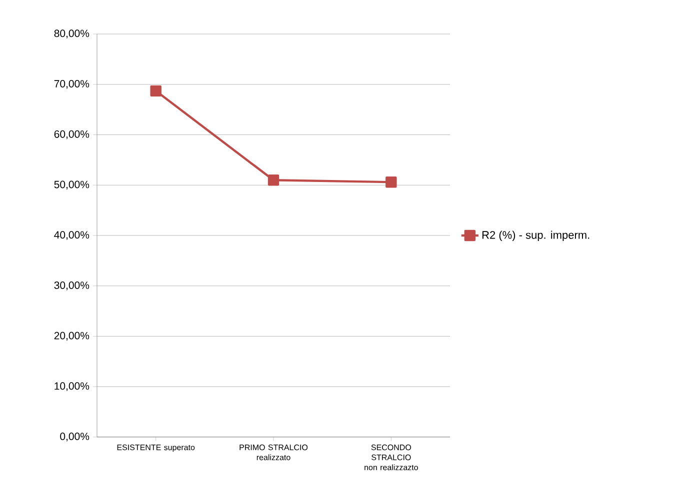  I want to click on y-tick-label: 80,00%, so click(72, 34).